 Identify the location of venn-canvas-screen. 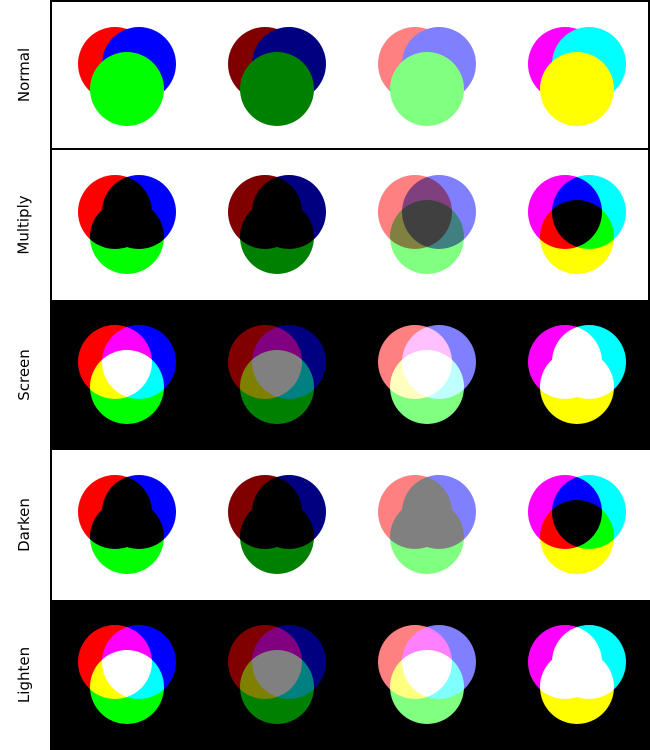
(352, 374).